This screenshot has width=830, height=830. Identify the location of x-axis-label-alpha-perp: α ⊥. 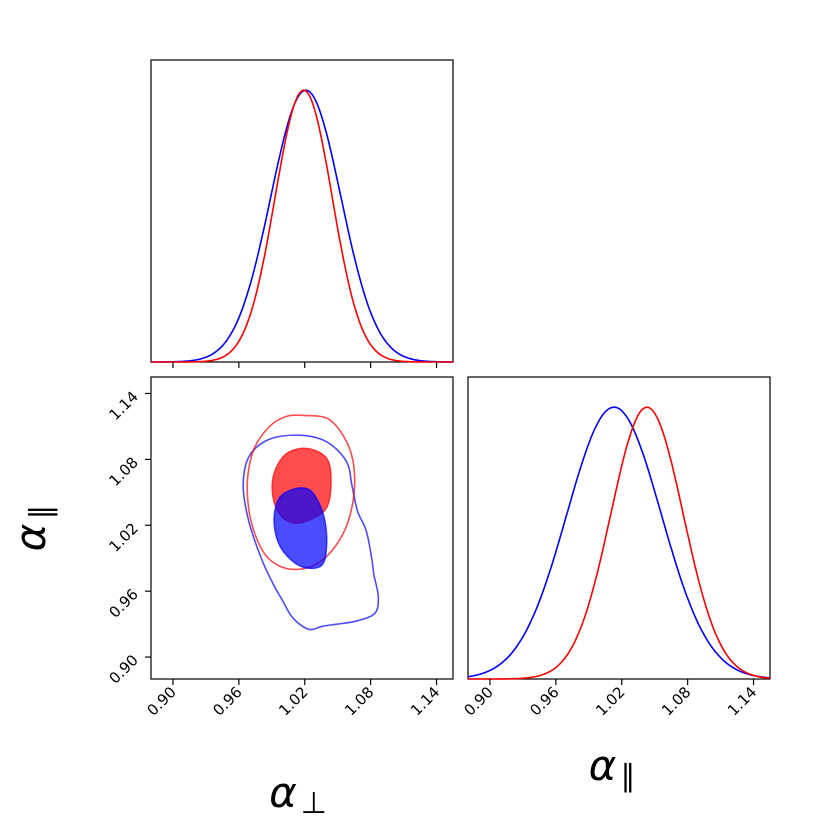
(298, 794).